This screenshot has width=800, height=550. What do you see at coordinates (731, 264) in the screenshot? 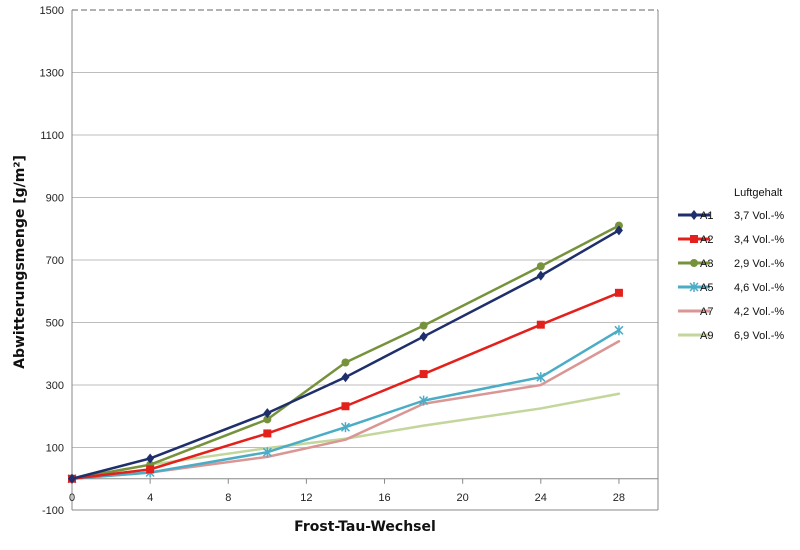
I see `legend-item-a3: A3 2,9 Vol.-%` at bounding box center [731, 264].